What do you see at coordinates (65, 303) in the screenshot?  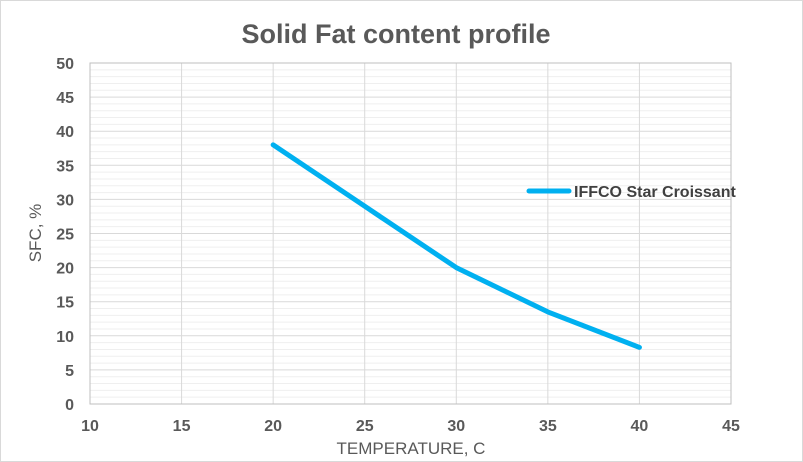 I see `y-tick-label: 15` at bounding box center [65, 303].